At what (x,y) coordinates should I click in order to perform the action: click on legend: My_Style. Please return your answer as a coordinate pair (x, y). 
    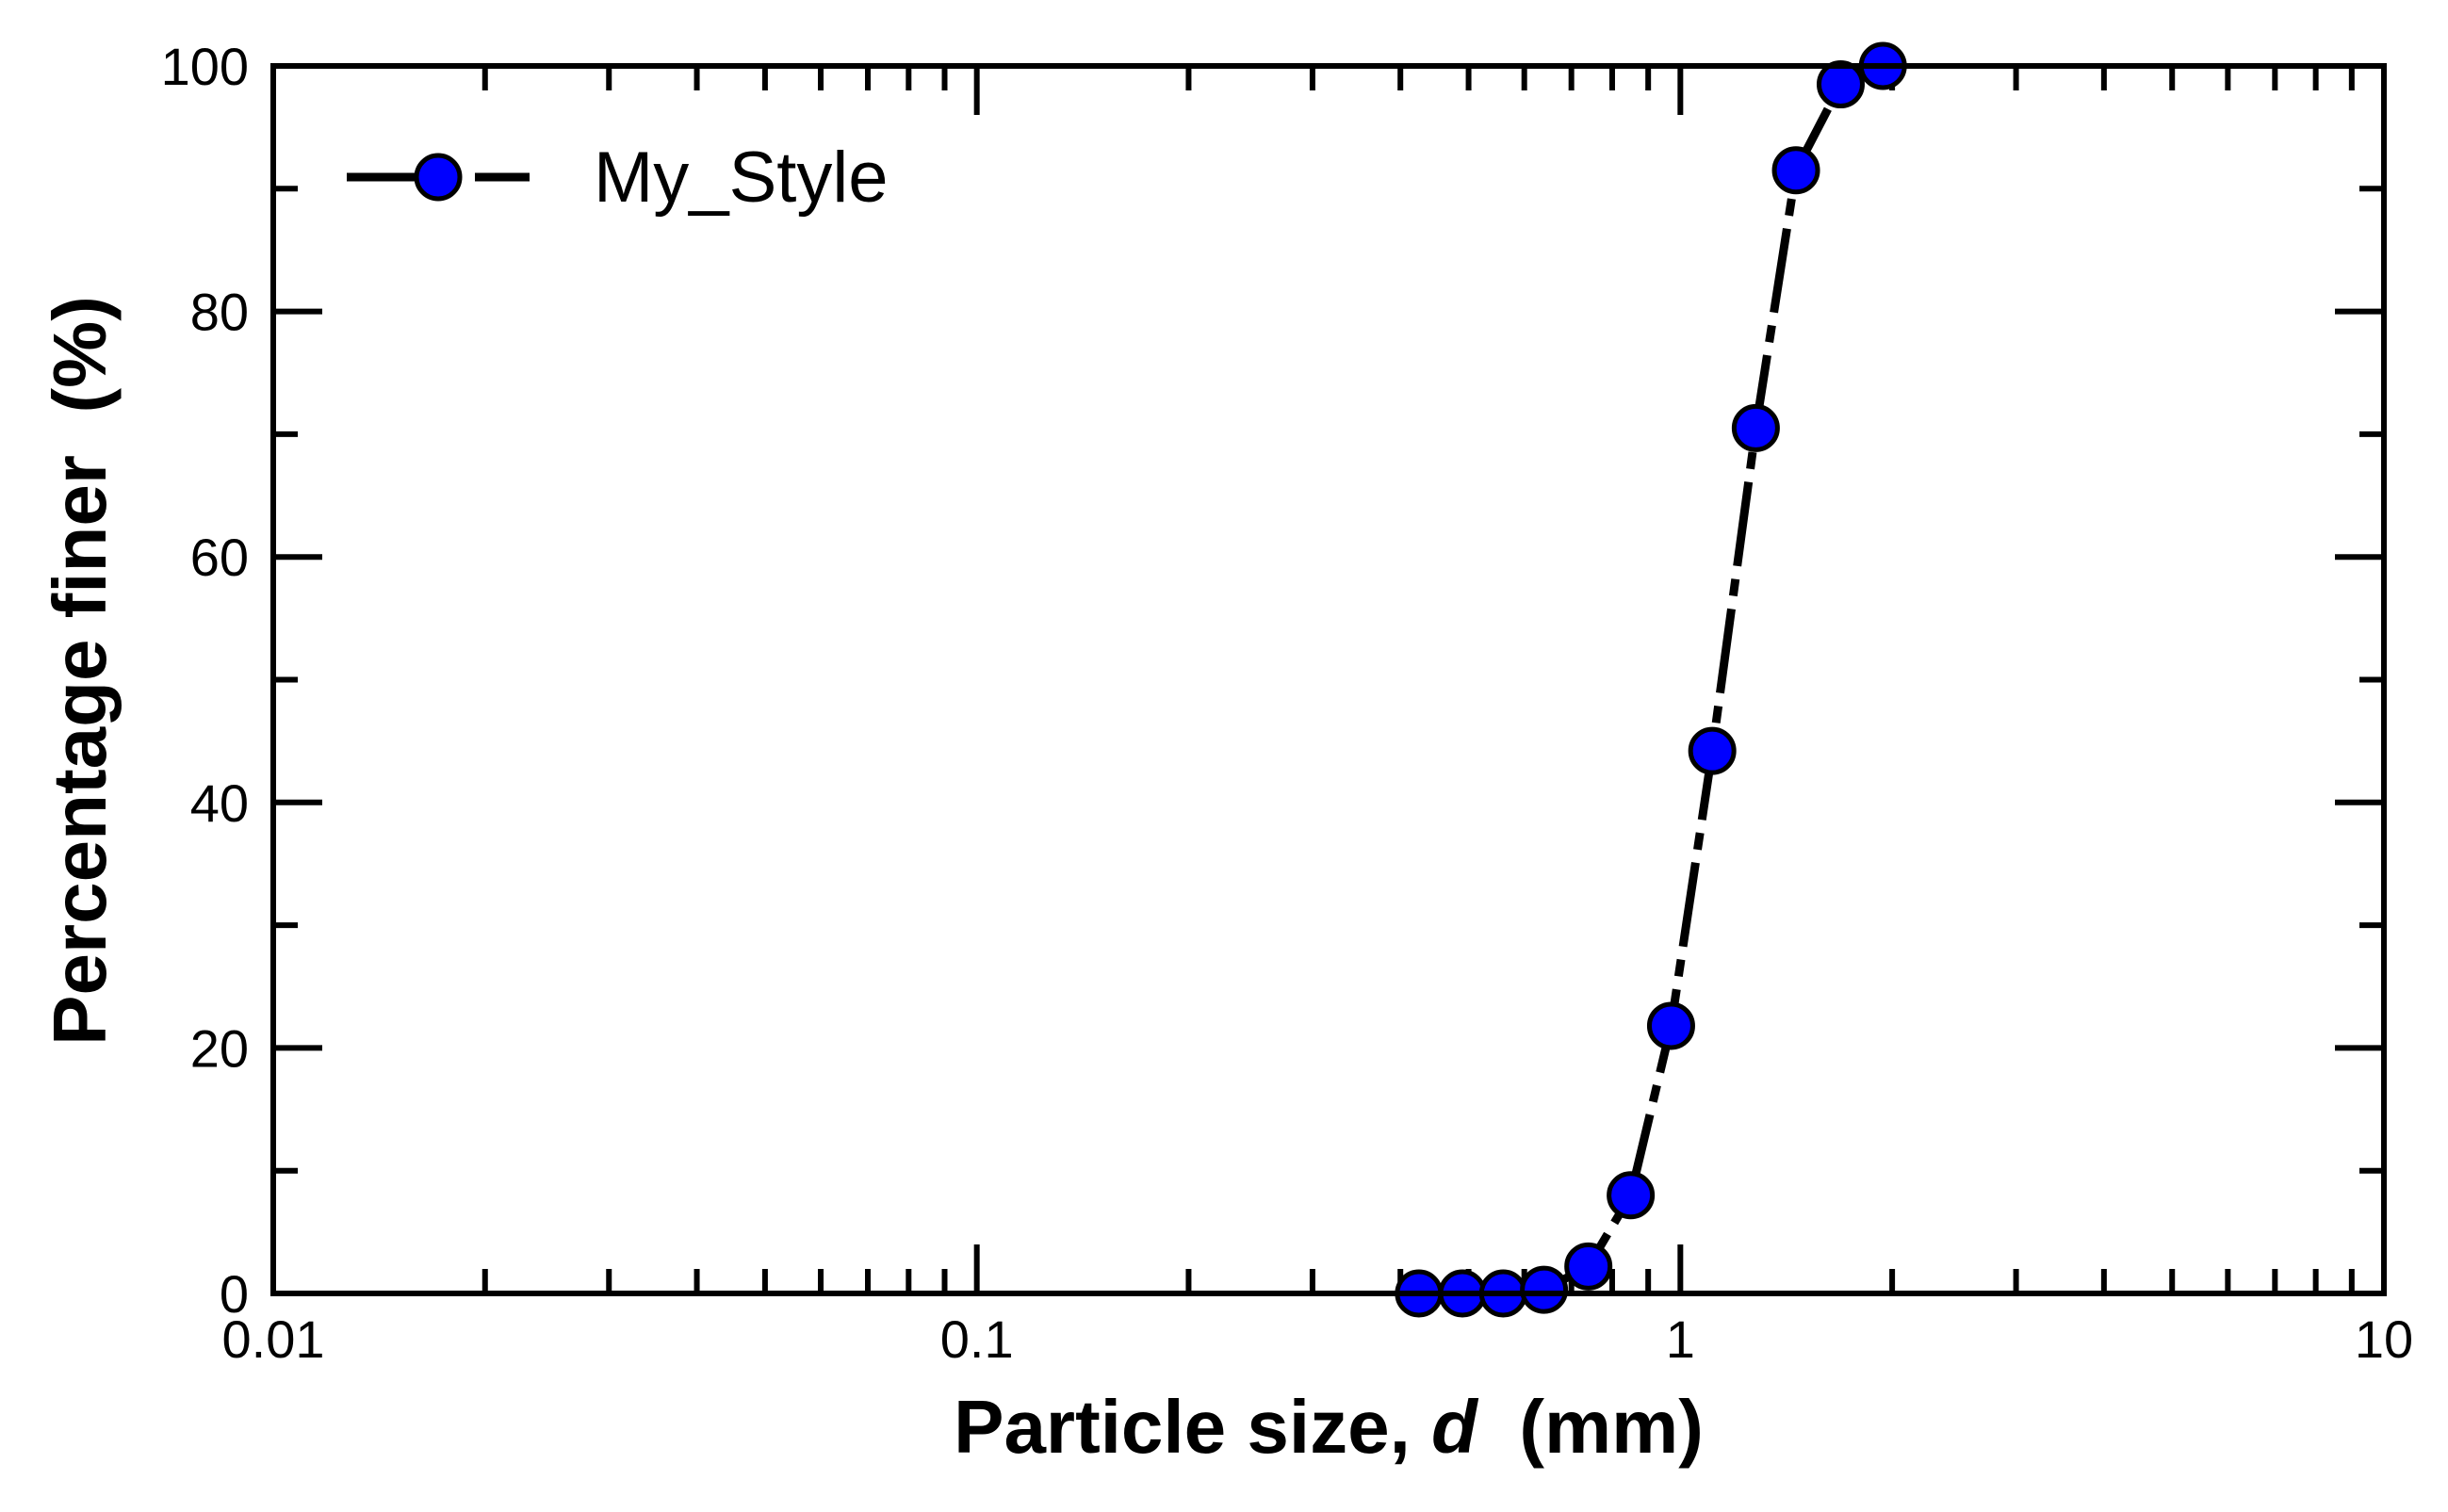
    Looking at the image, I should click on (618, 178).